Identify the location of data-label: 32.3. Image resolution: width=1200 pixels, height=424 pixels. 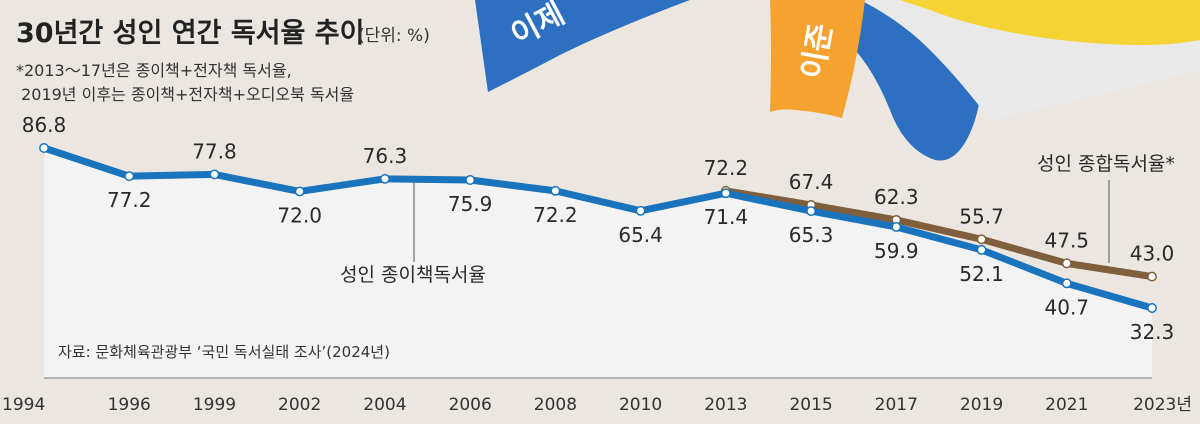
(1152, 332).